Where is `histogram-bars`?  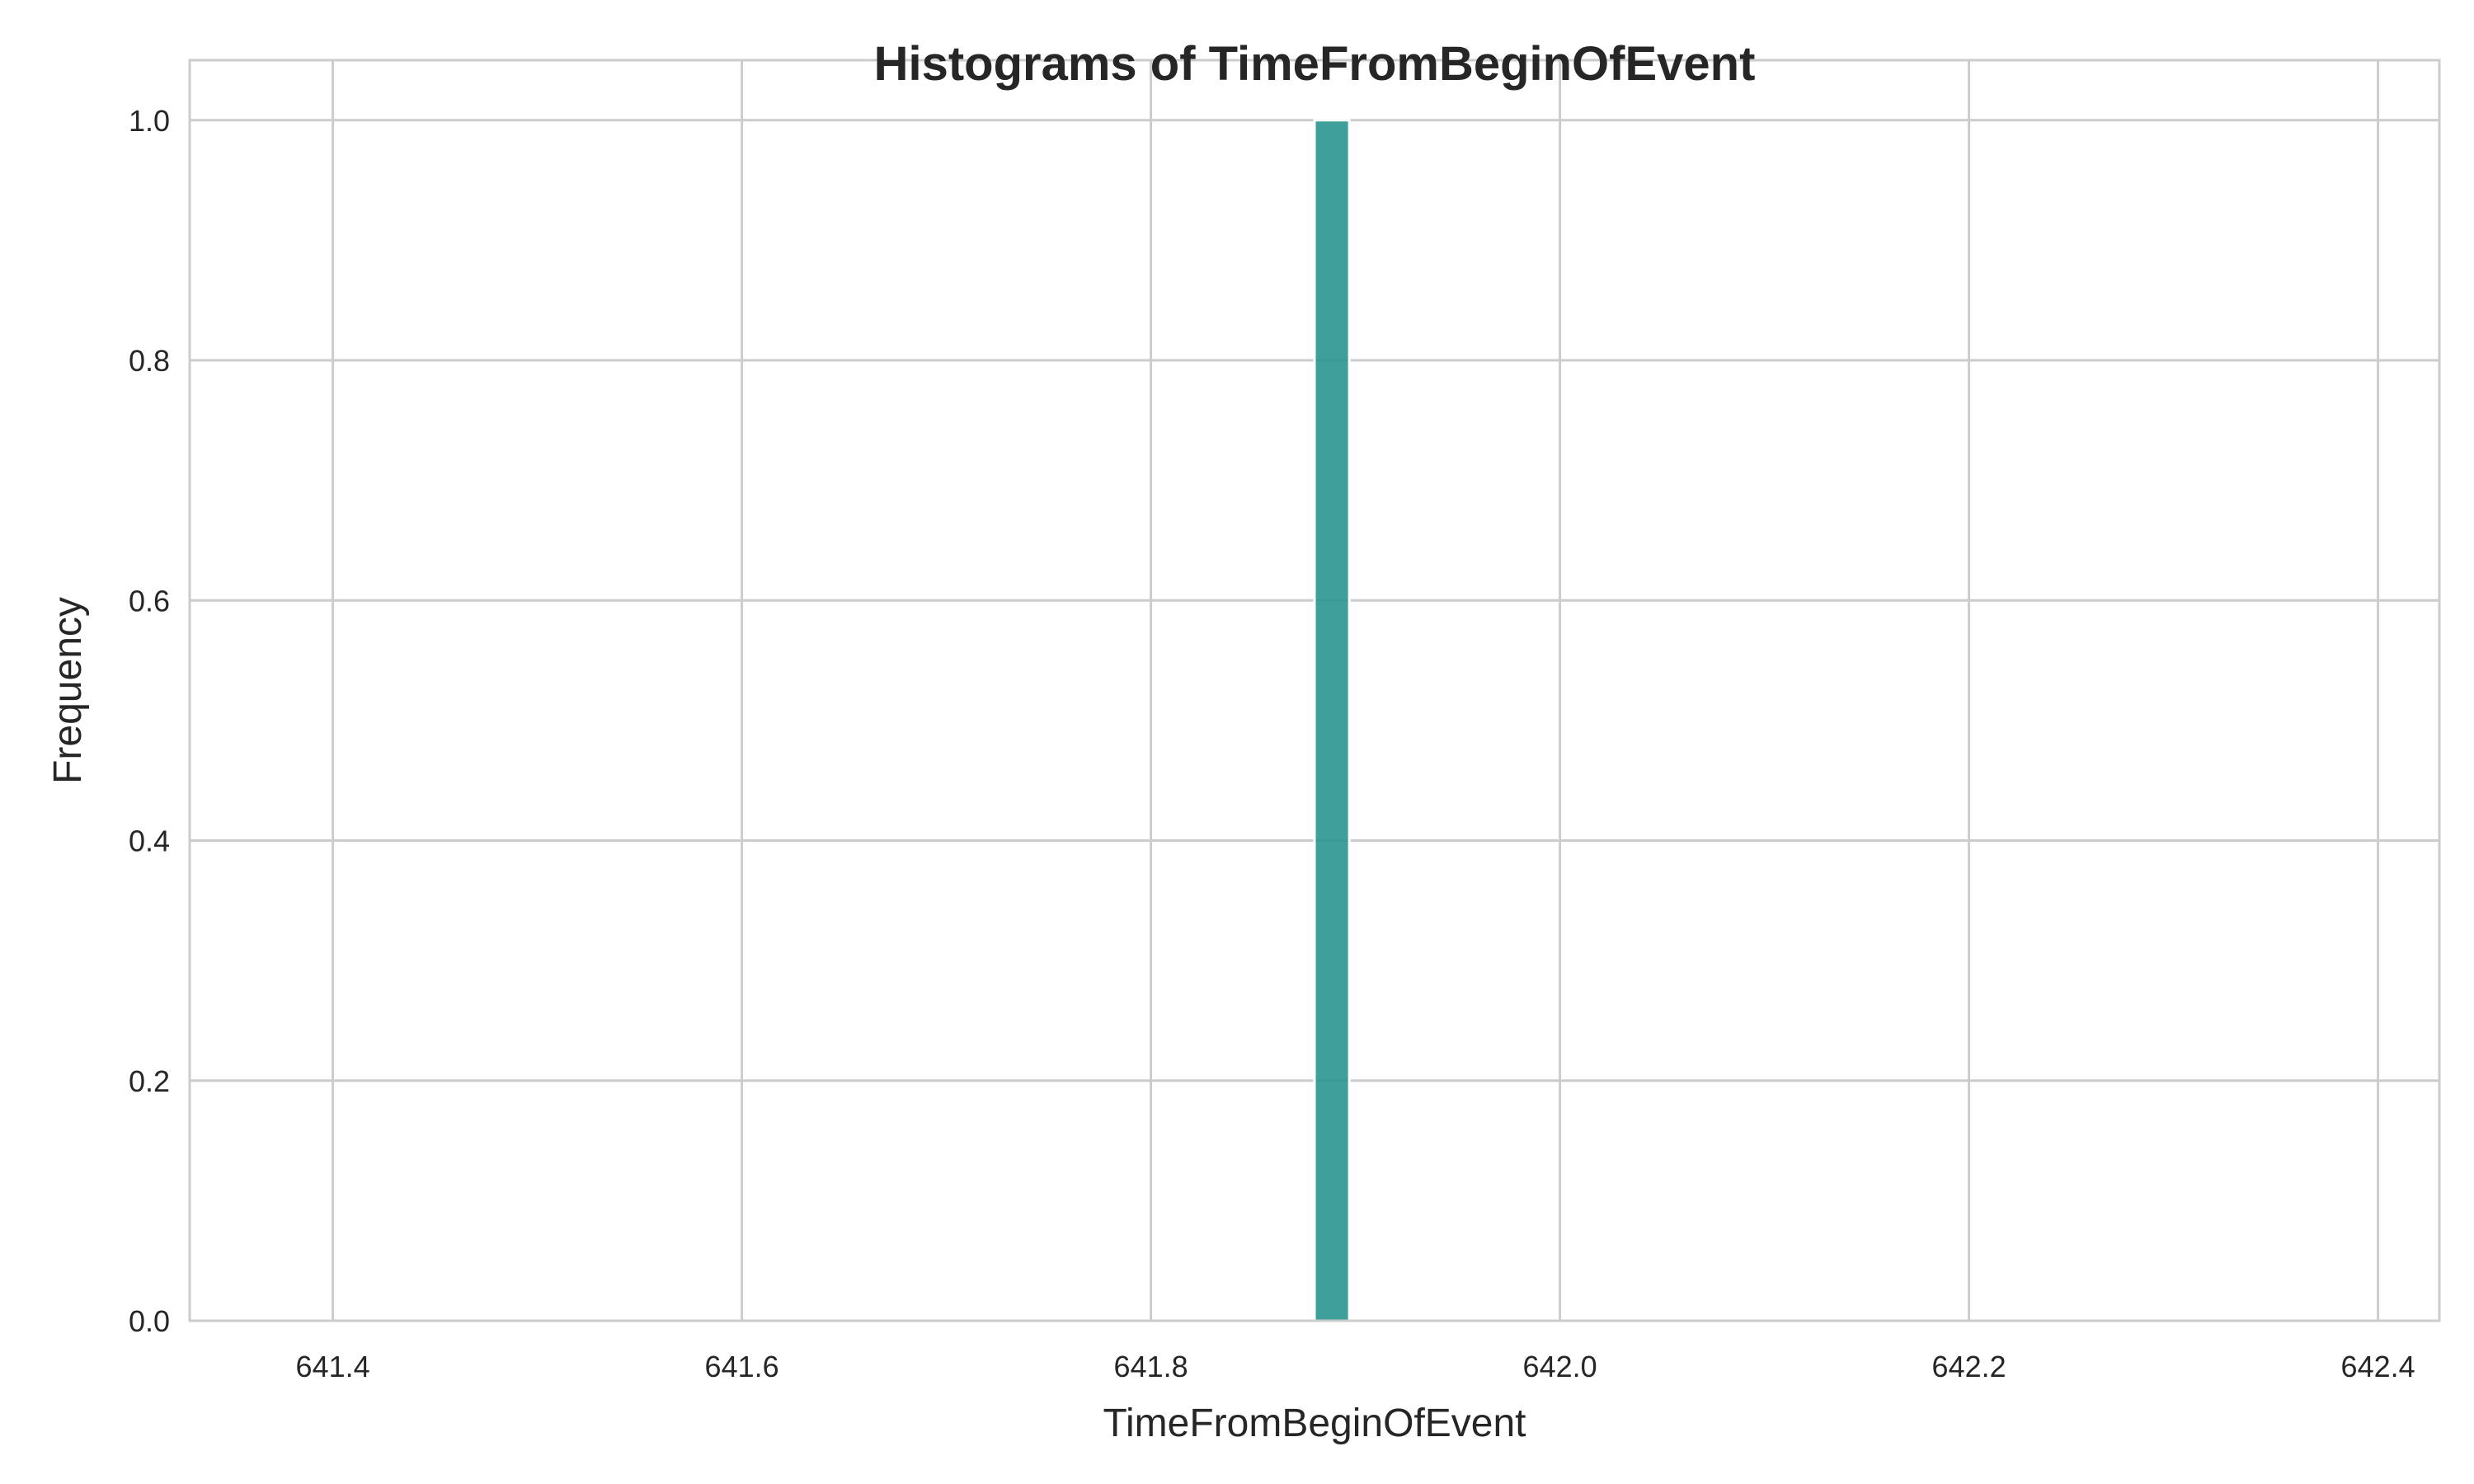 histogram-bars is located at coordinates (1332, 720).